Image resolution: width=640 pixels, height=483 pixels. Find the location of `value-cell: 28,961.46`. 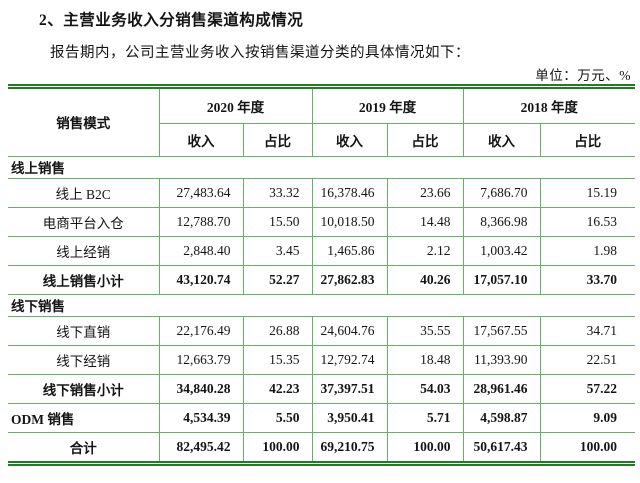

value-cell: 28,961.46 is located at coordinates (501, 388).